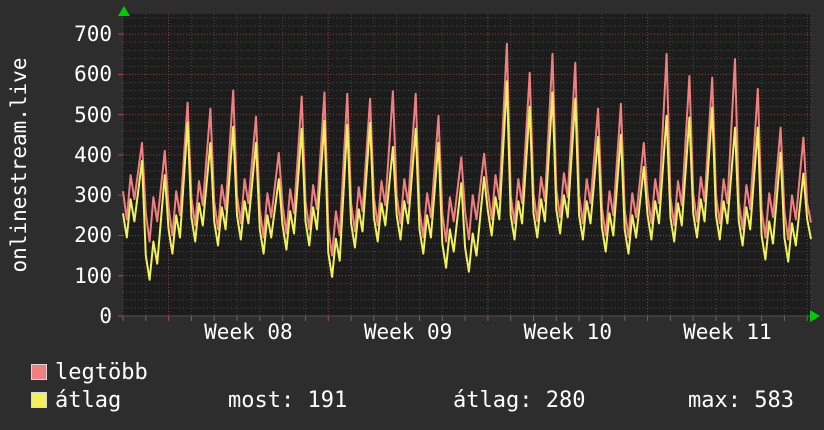 This screenshot has width=824, height=430. I want to click on week-label: Week 11, so click(727, 332).